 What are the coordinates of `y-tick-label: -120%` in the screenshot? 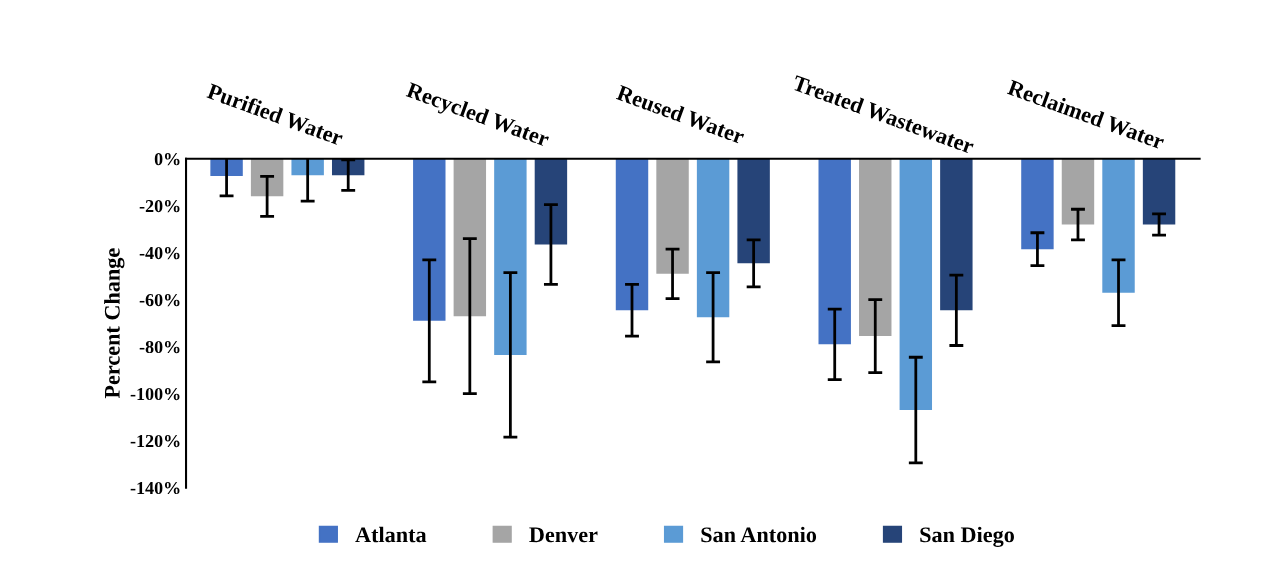 It's located at (155, 441).